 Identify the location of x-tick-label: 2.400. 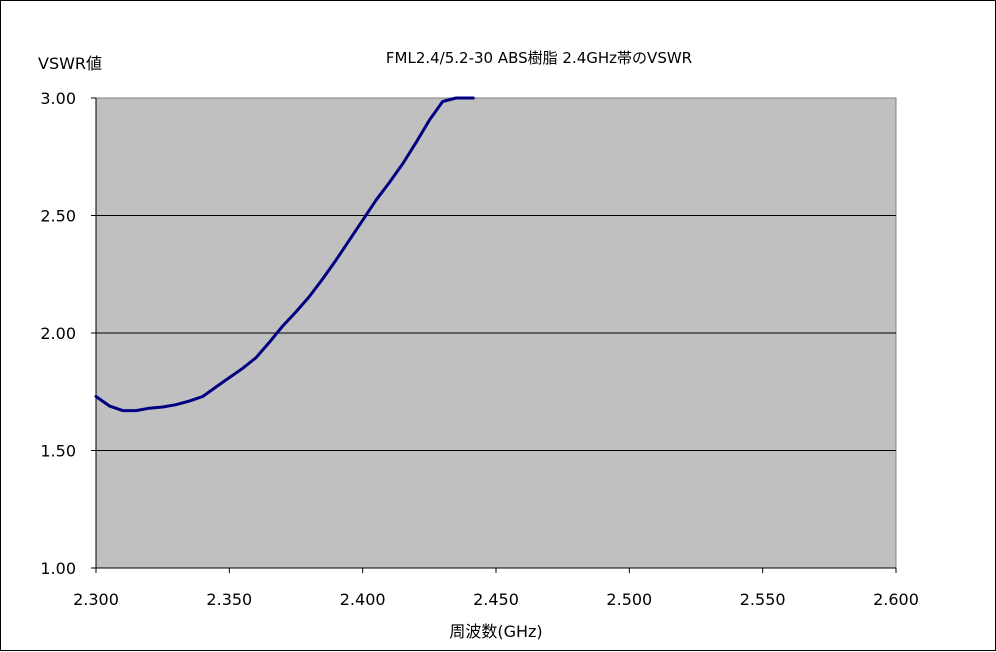
(363, 599).